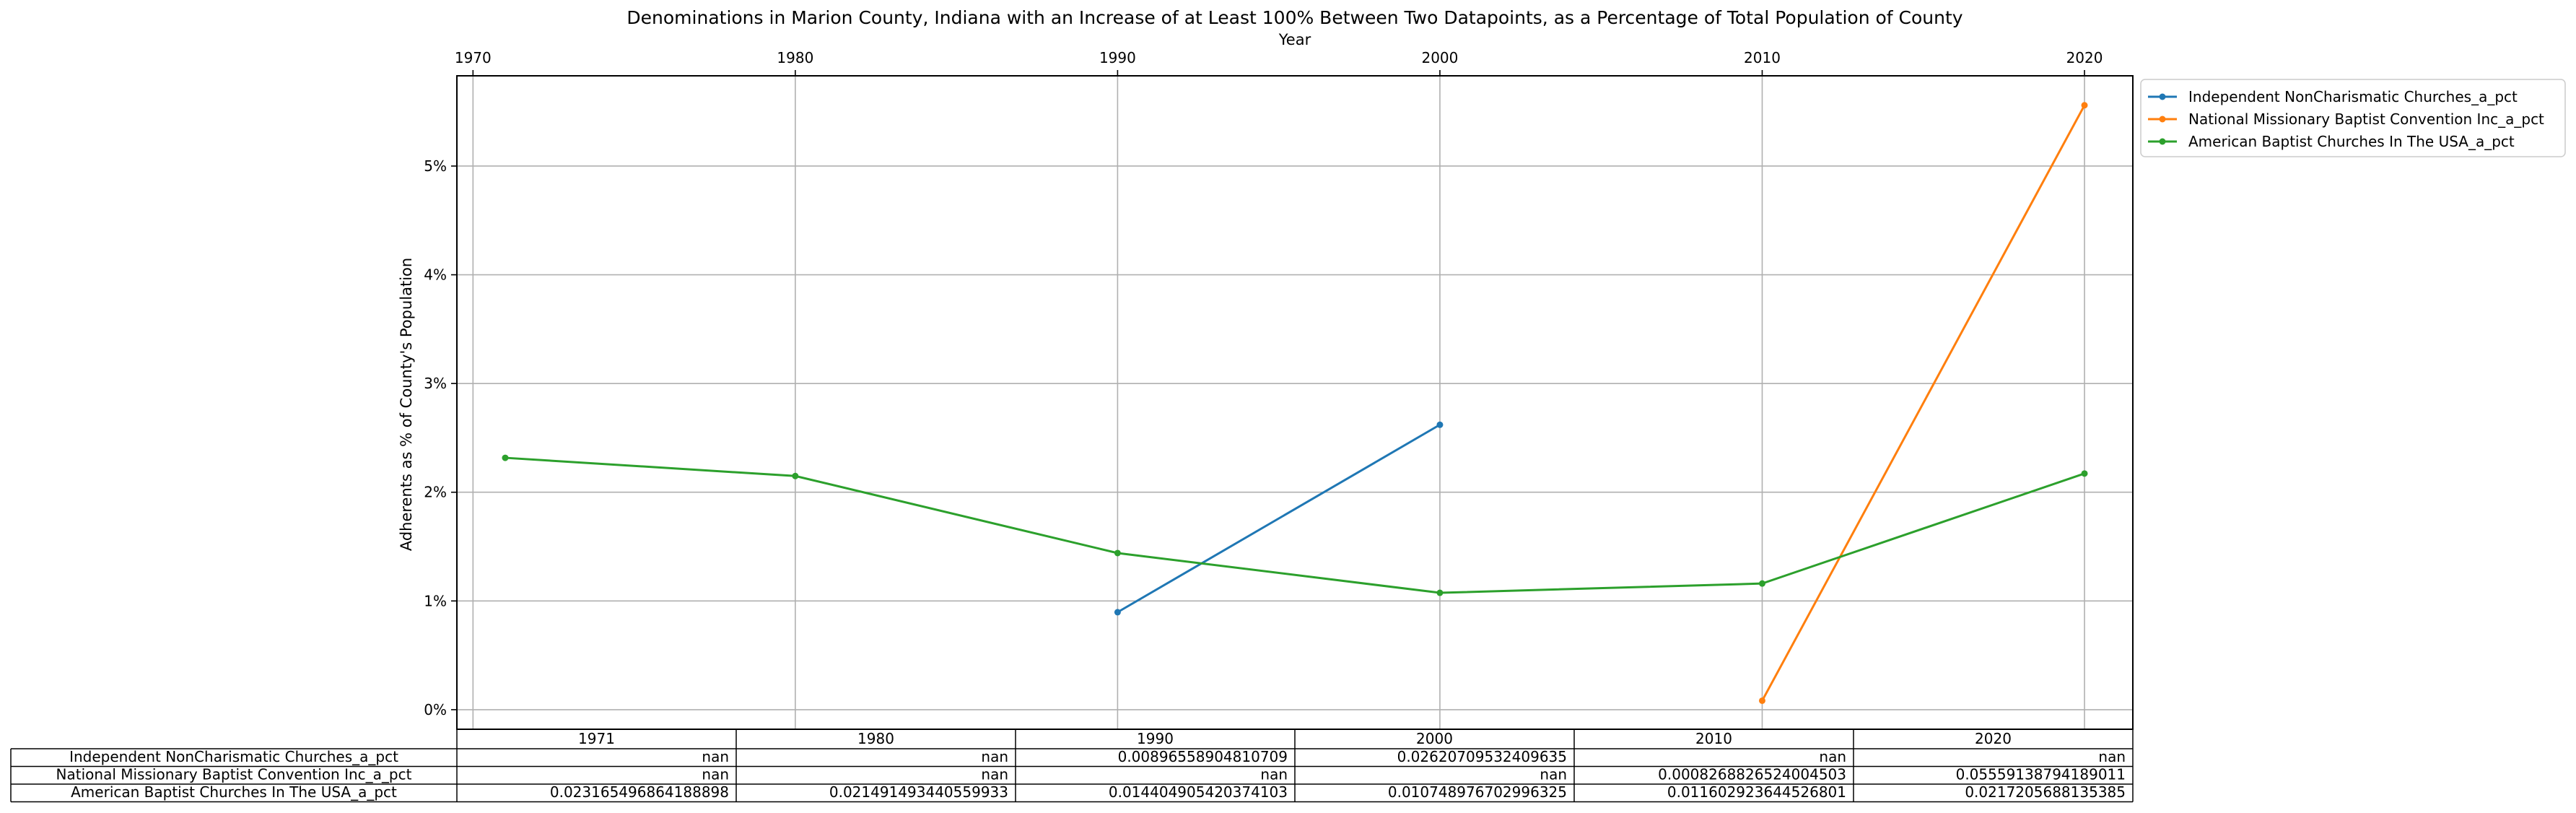 The image size is (2576, 813). What do you see at coordinates (1477, 792) in the screenshot?
I see `table-cell: 0.010748976702996325` at bounding box center [1477, 792].